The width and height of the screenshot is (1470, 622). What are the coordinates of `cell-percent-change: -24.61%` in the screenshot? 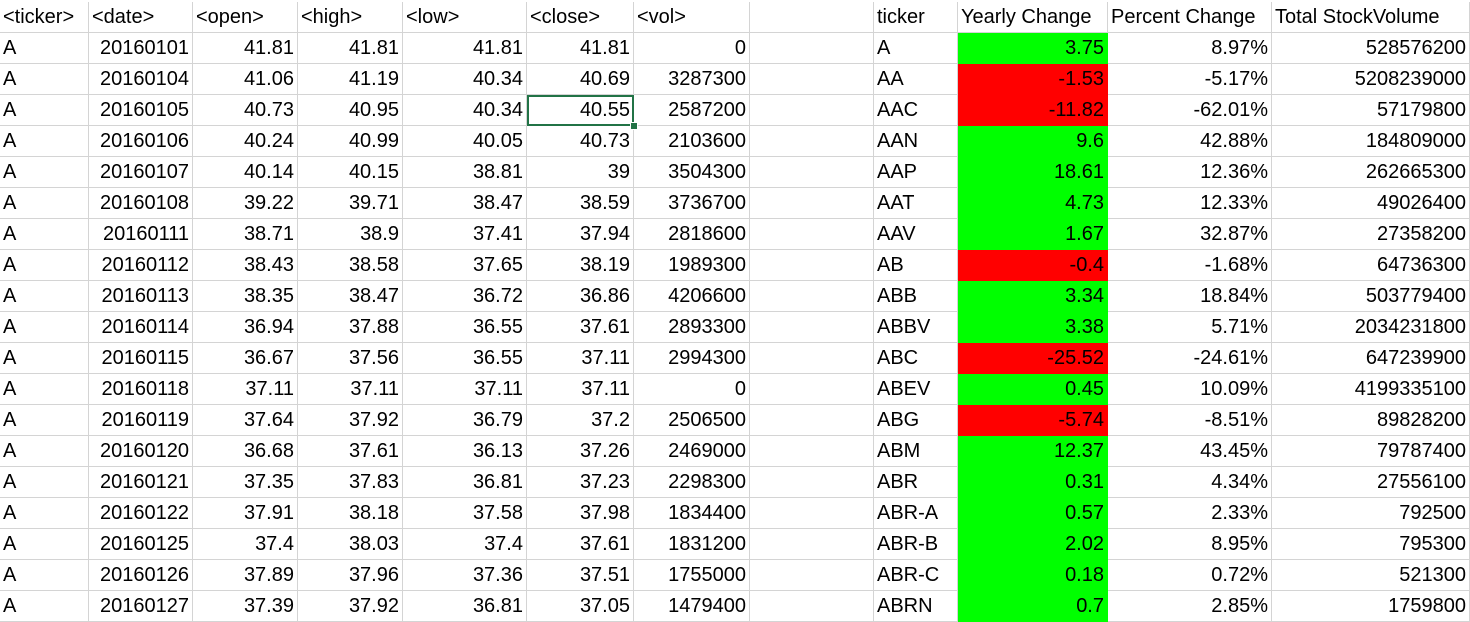 It's located at (1190, 358).